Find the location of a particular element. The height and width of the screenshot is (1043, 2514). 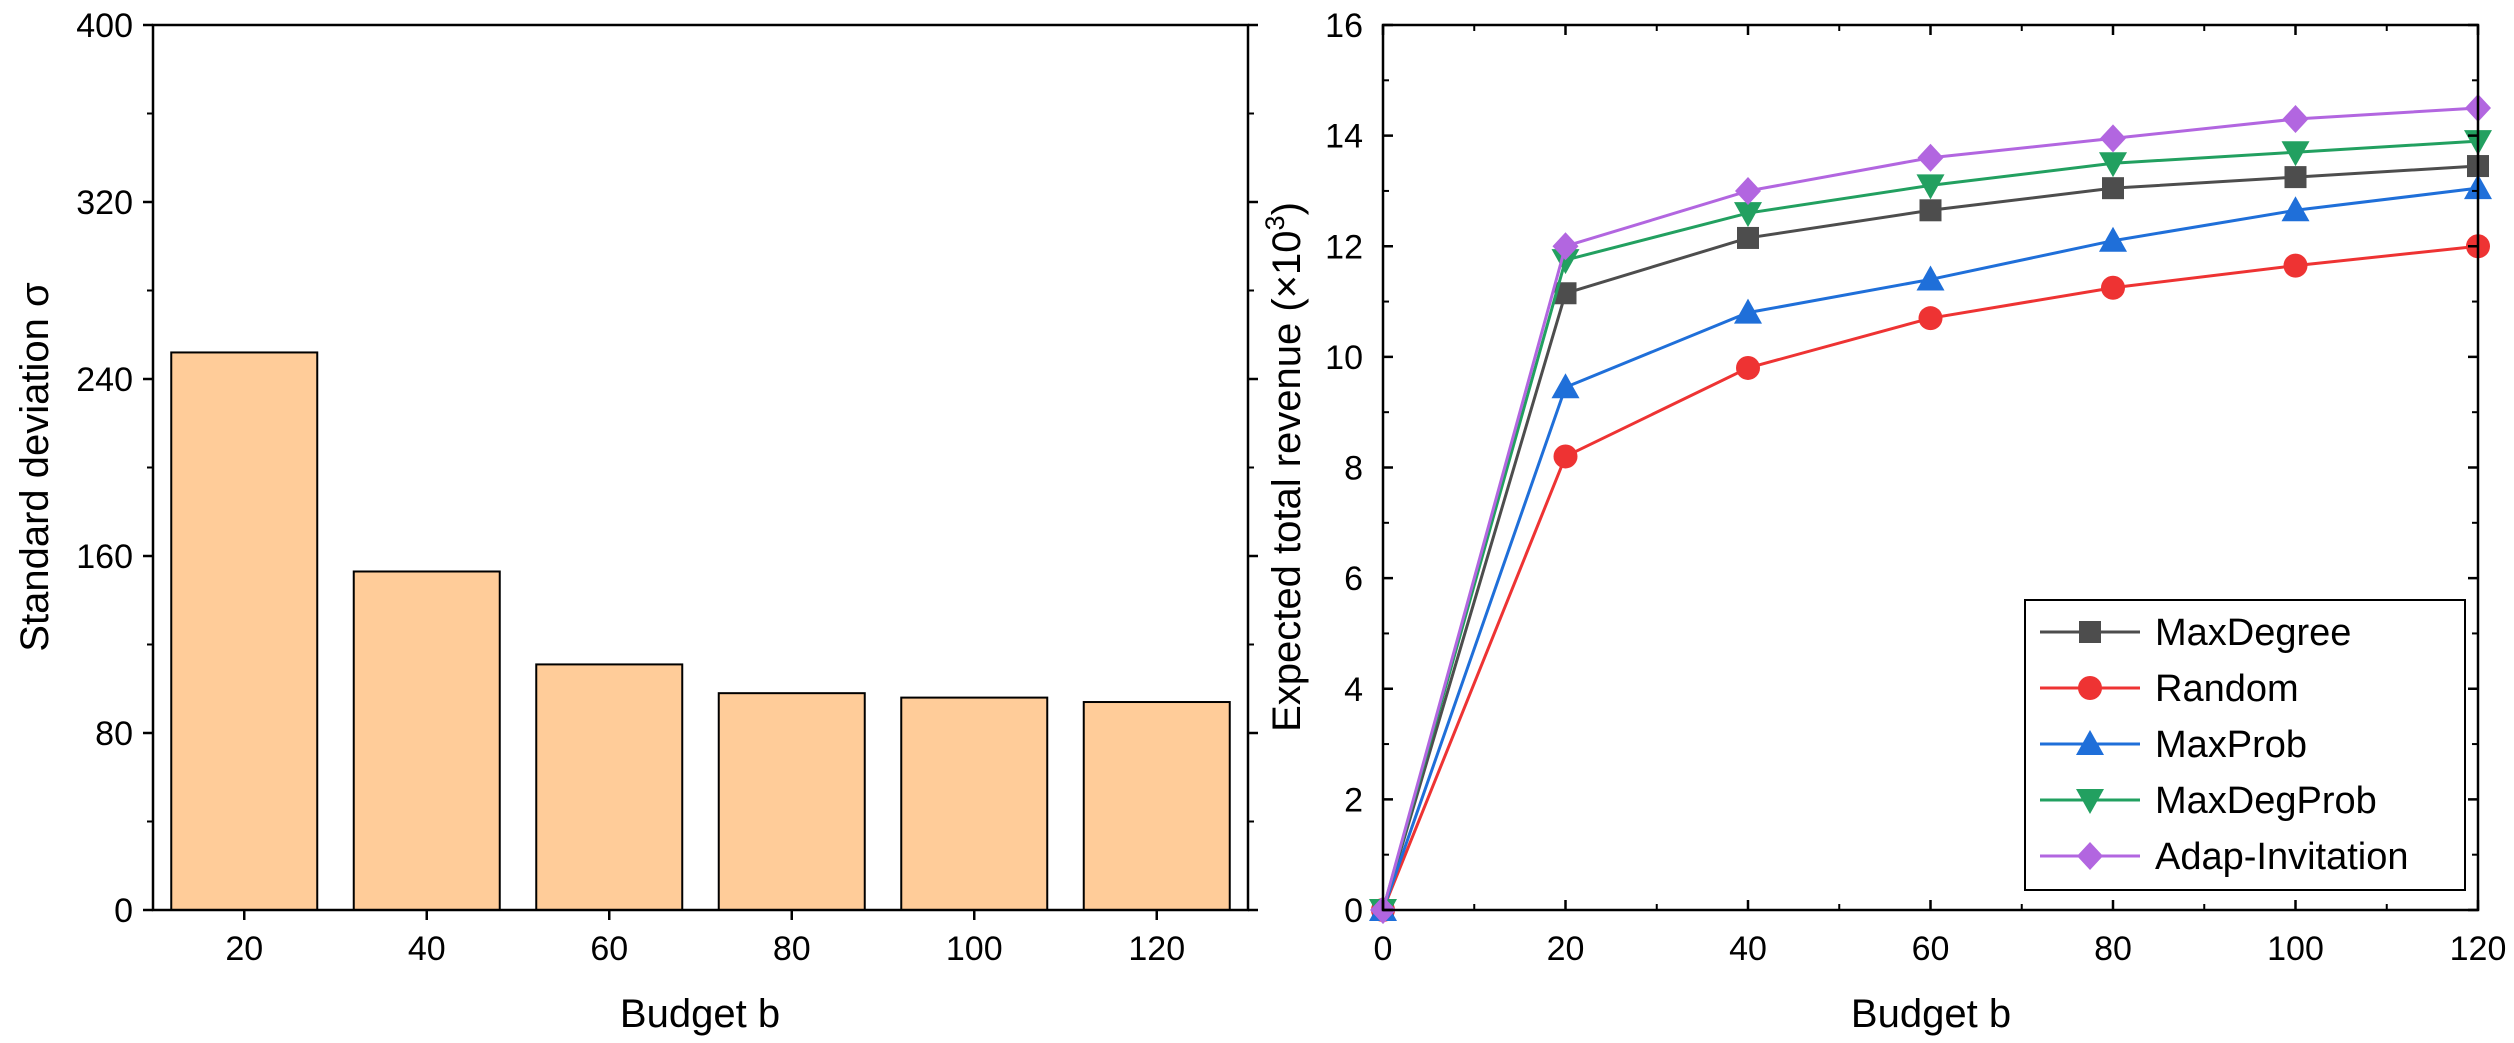

right-x-tick-label: 120 is located at coordinates (2478, 949).